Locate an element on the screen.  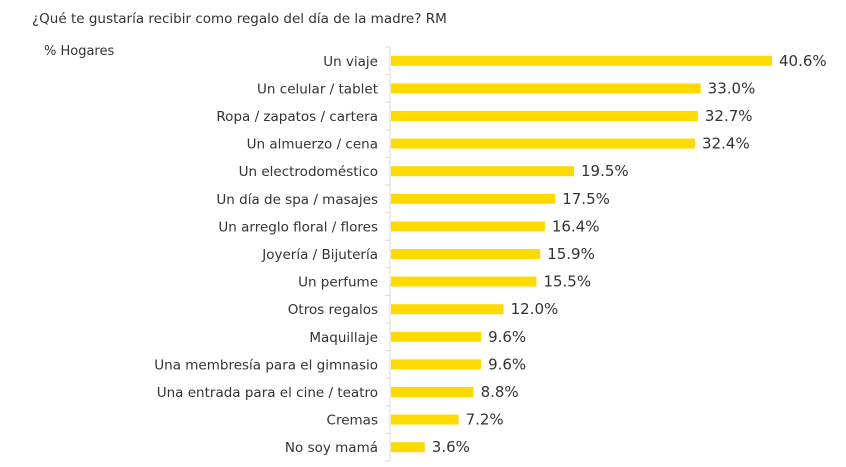
category-label: Un electrodoméstico is located at coordinates (308, 172).